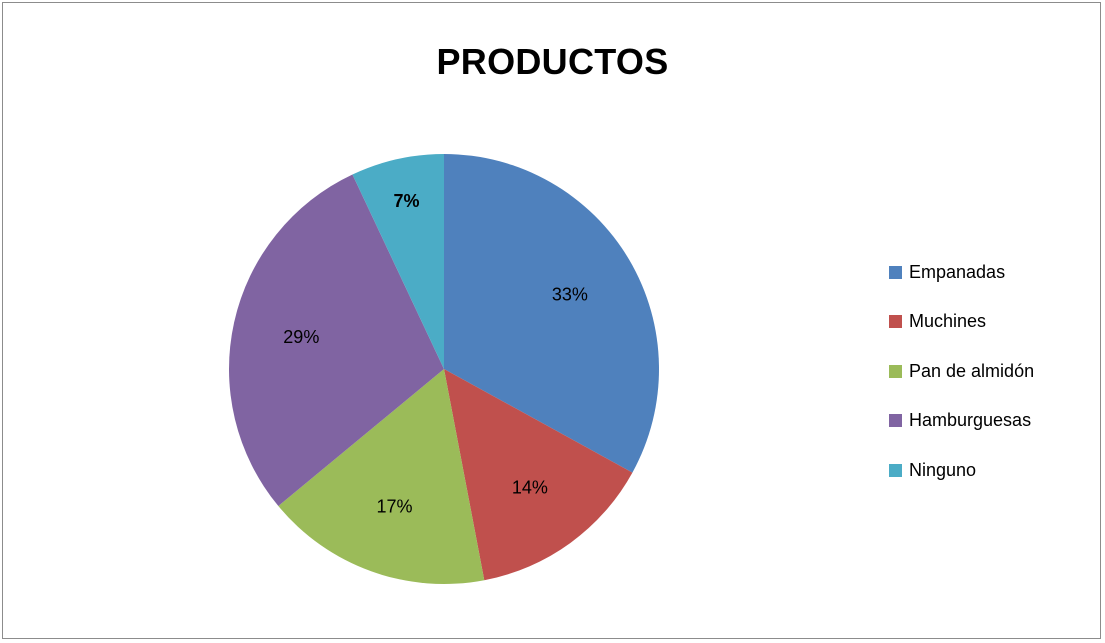 The width and height of the screenshot is (1105, 643). I want to click on chart-title: PRODUCTOS, so click(552, 61).